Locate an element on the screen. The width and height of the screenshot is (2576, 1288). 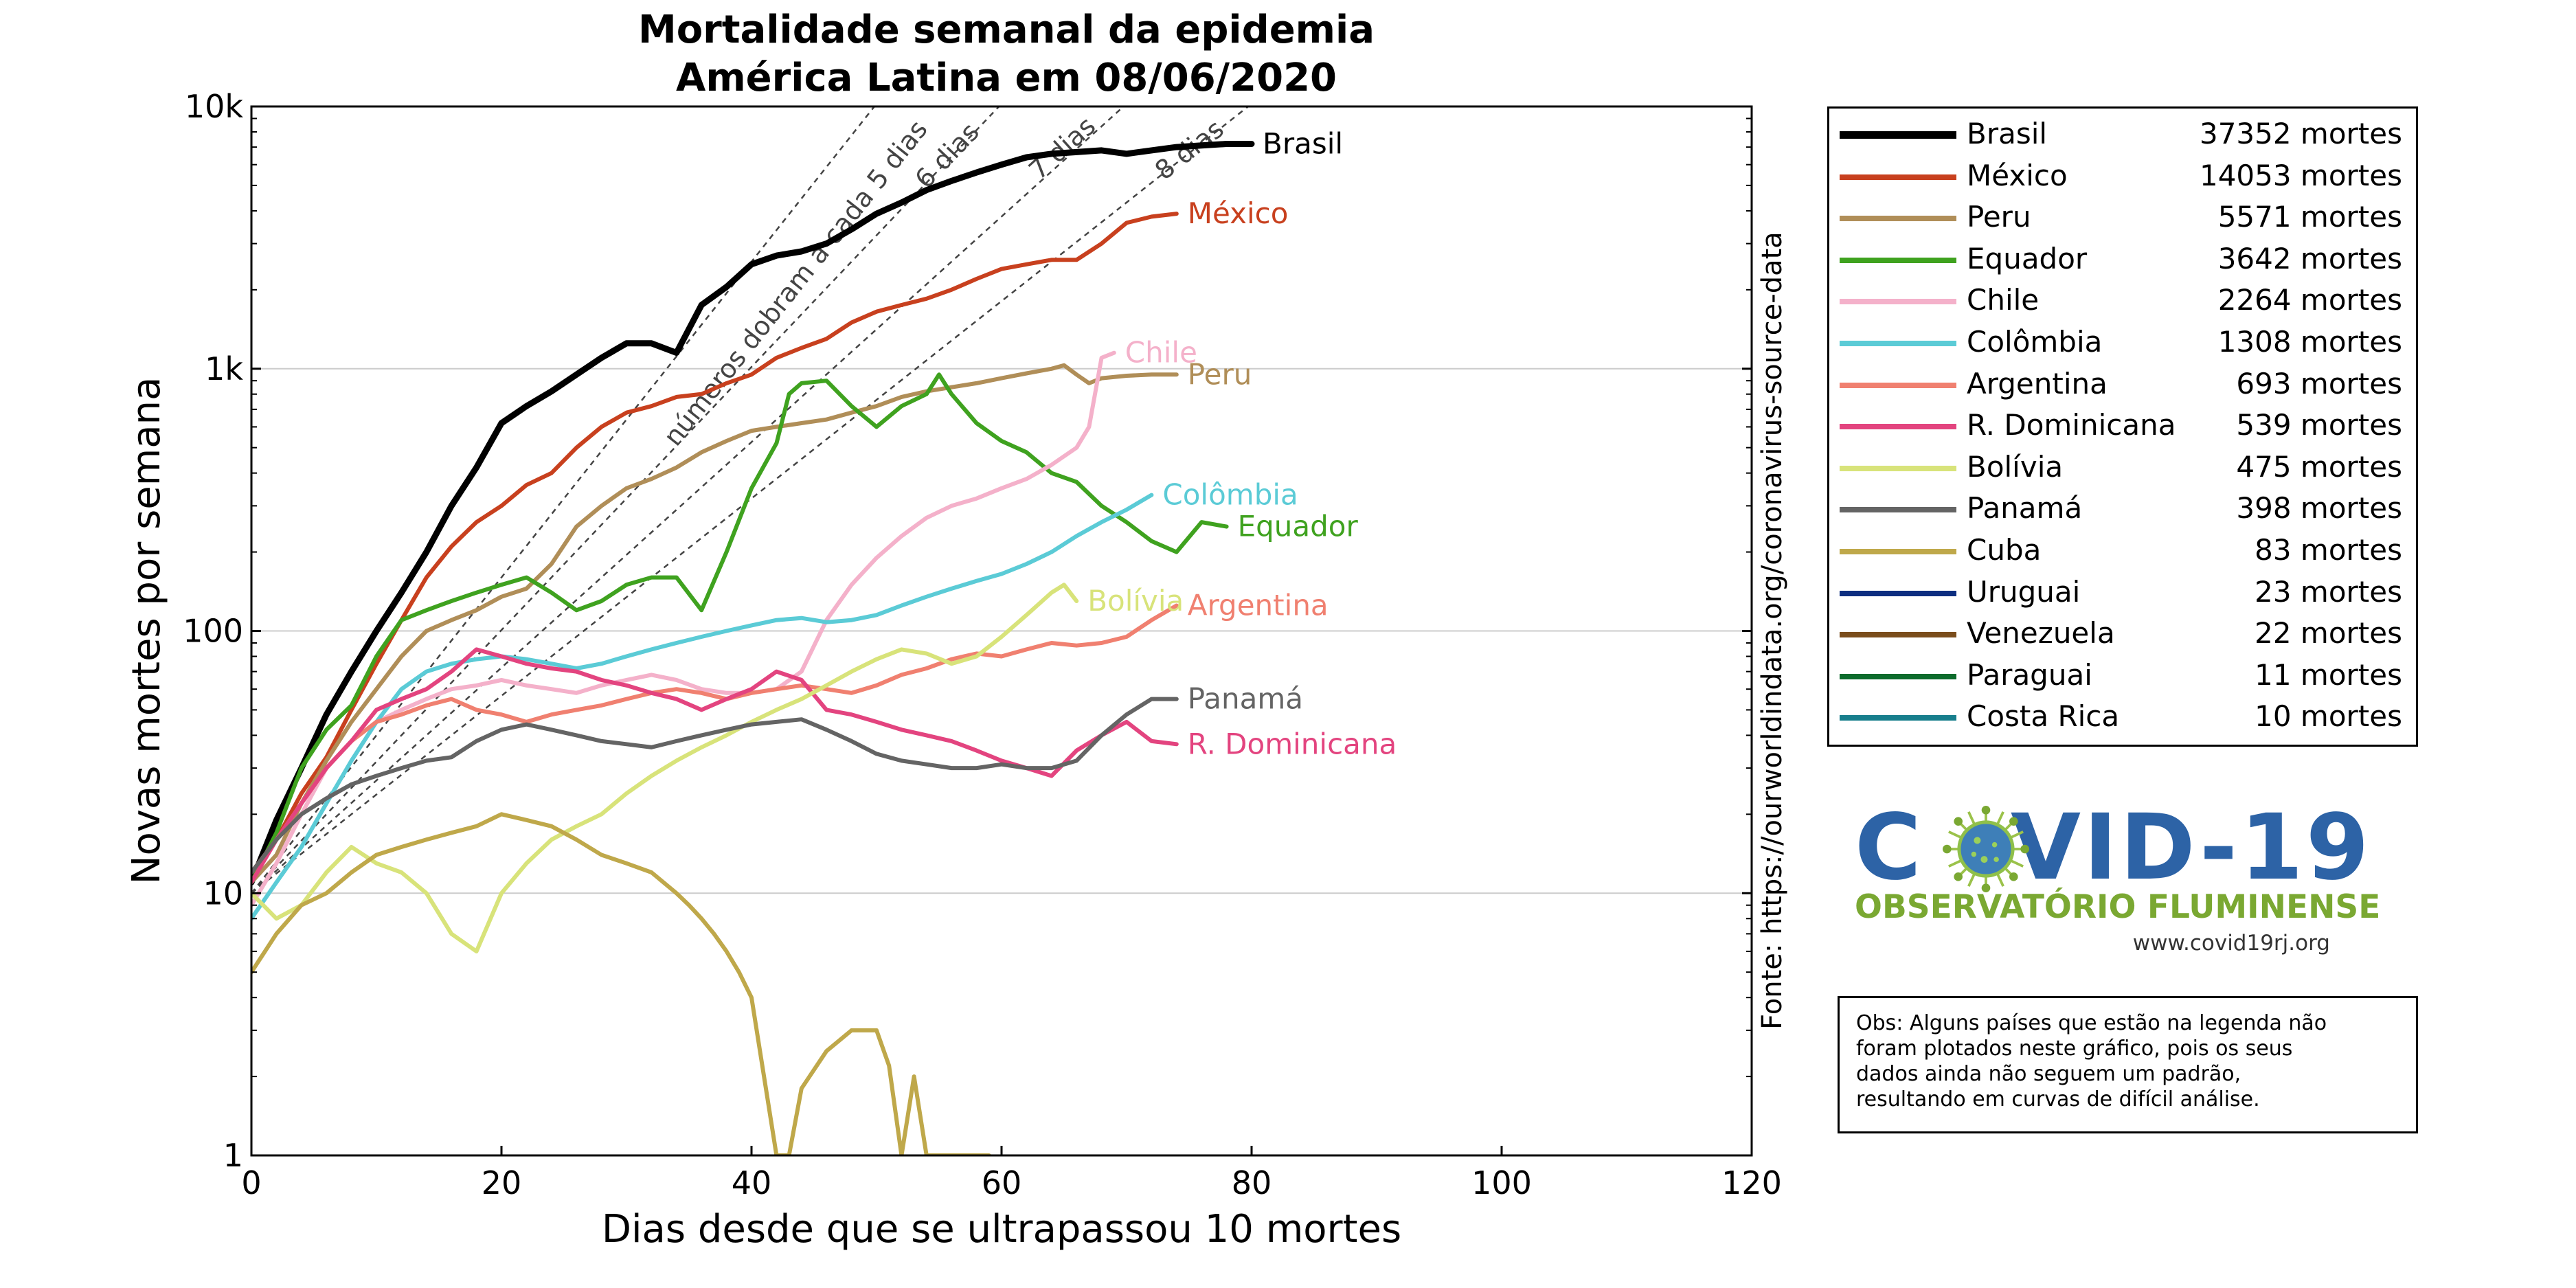
legend-entry: Uruguai 23 mortes is located at coordinates (2122, 592).